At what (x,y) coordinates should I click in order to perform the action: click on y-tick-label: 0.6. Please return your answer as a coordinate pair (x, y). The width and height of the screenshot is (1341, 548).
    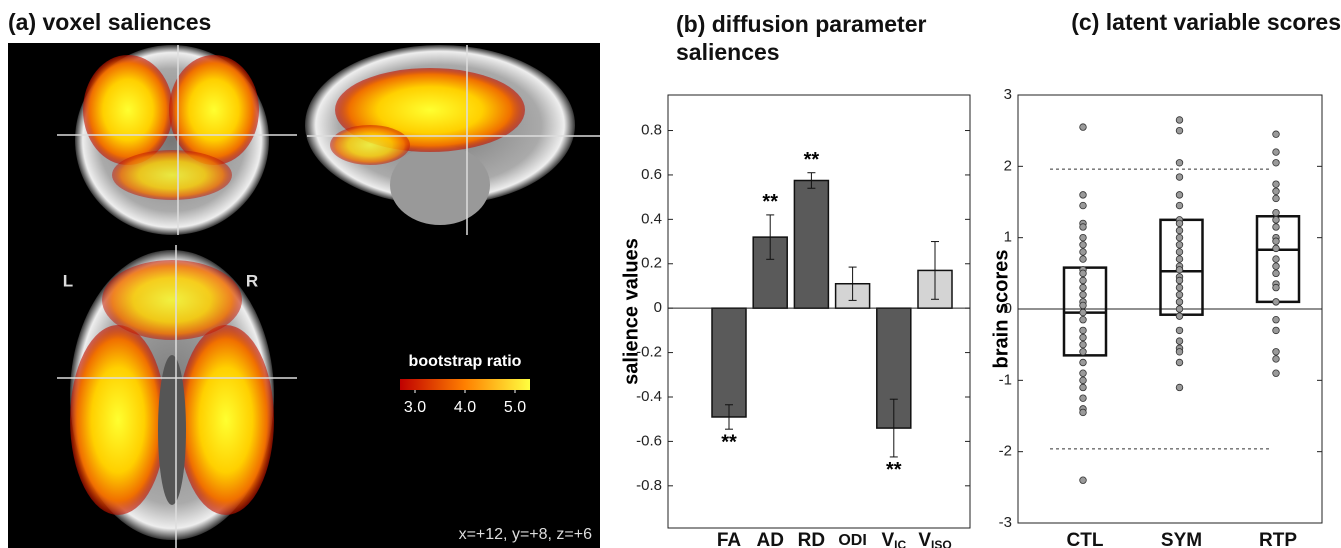
    Looking at the image, I should click on (651, 174).